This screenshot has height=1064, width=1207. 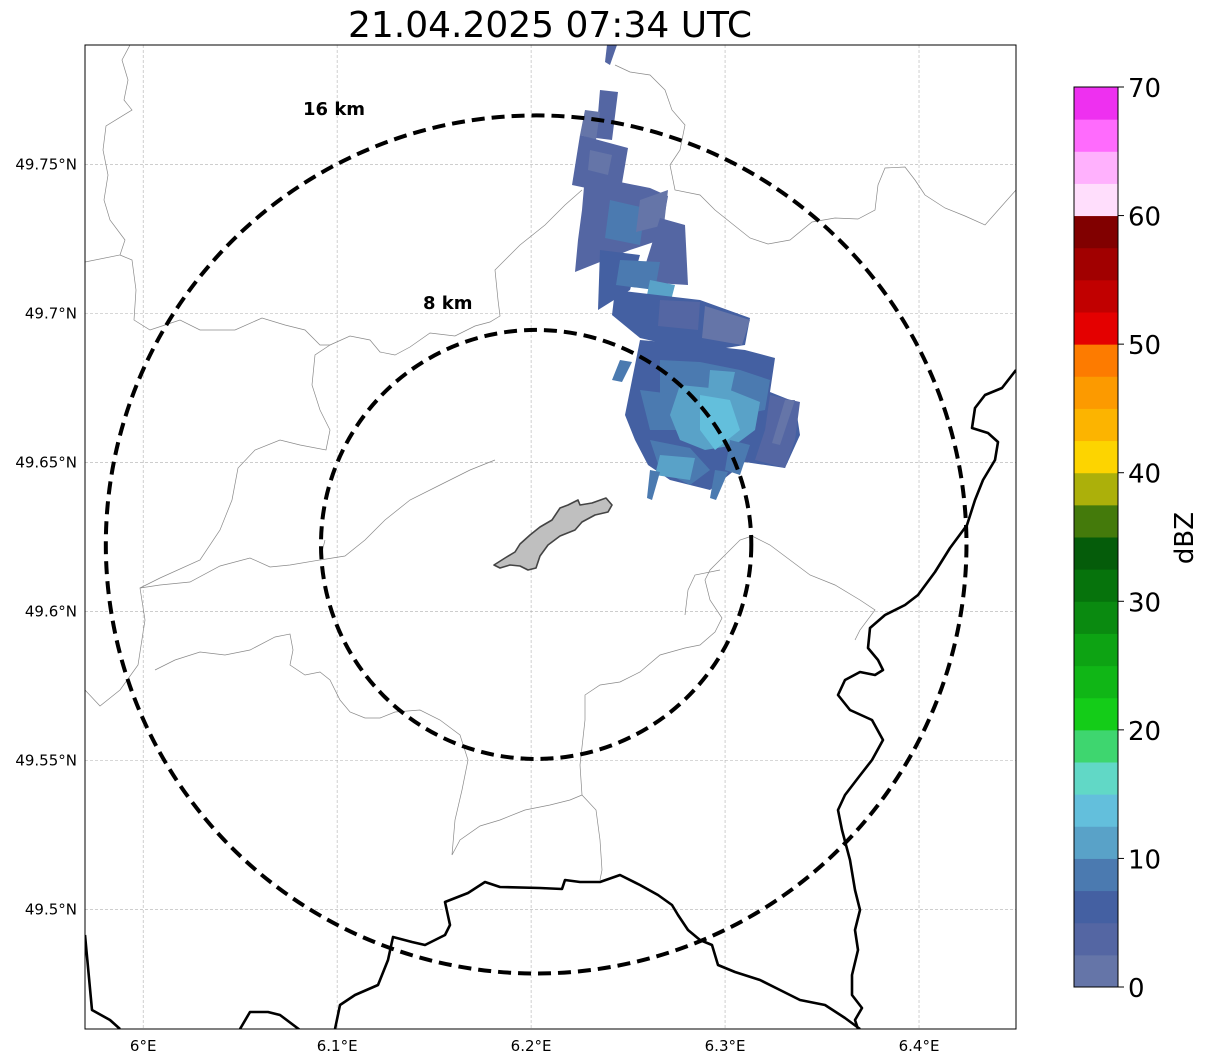 I want to click on reflectivity-echoes, so click(x=686, y=272).